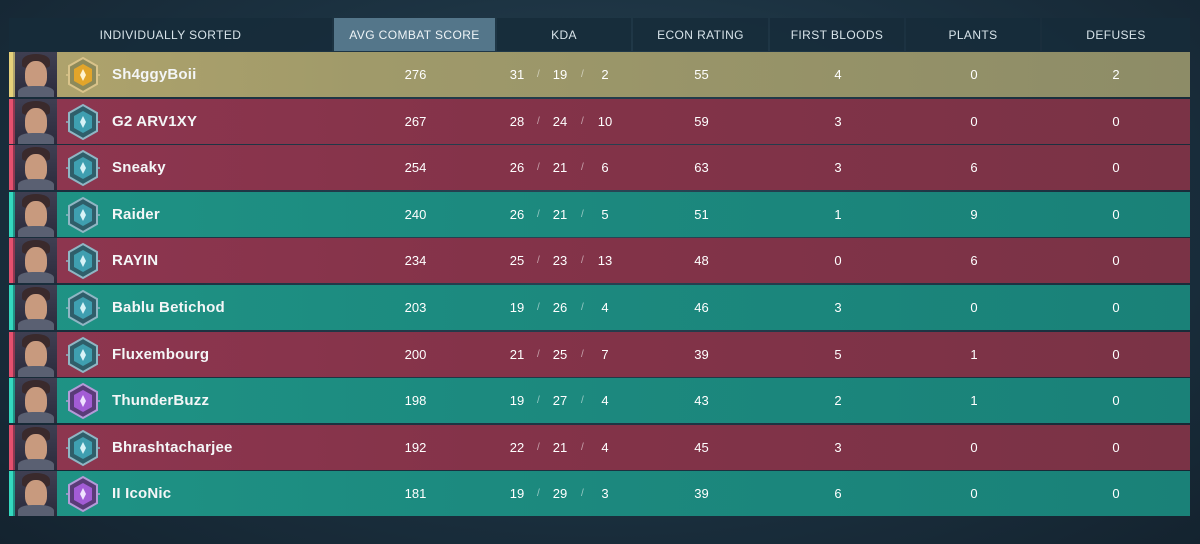 This screenshot has width=1200, height=544. Describe the element at coordinates (560, 121) in the screenshot. I see `deaths-value: 24` at that location.